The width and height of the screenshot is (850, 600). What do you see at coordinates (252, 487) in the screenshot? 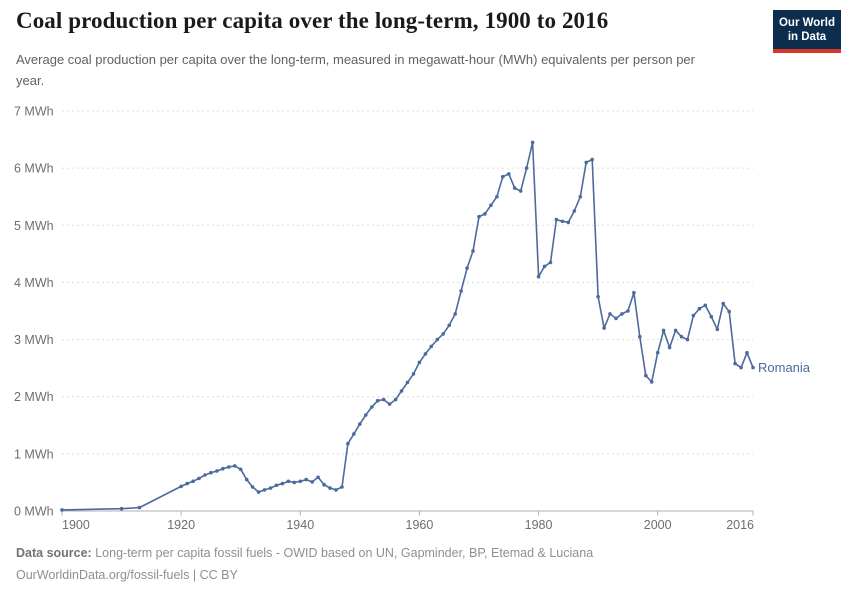
I see `data-point-romania-1932` at bounding box center [252, 487].